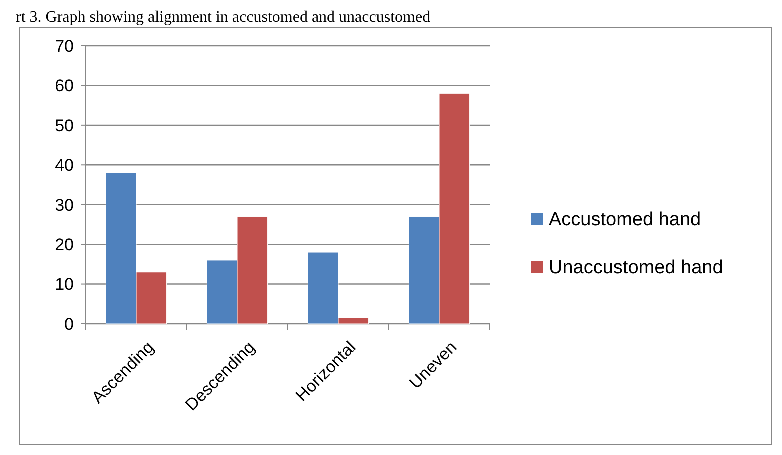 The image size is (782, 455). I want to click on y-tick-label: 40, so click(64, 166).